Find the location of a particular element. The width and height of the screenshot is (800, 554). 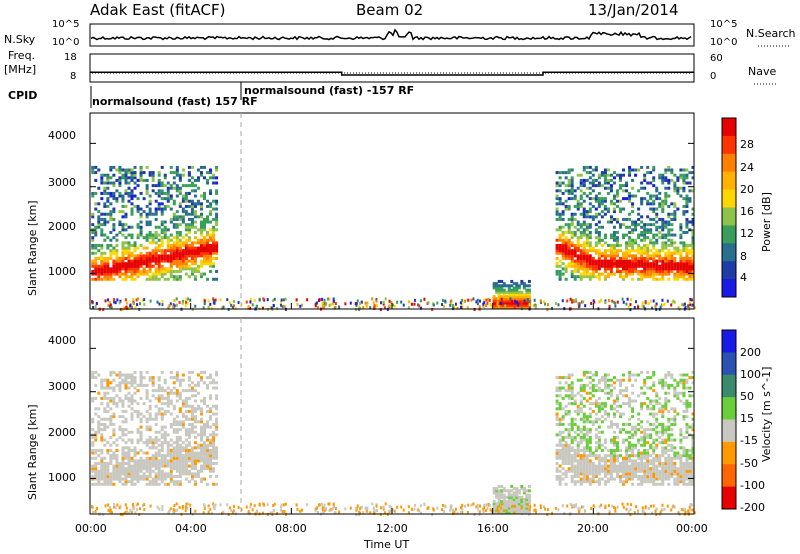

freq-line is located at coordinates (392, 73).